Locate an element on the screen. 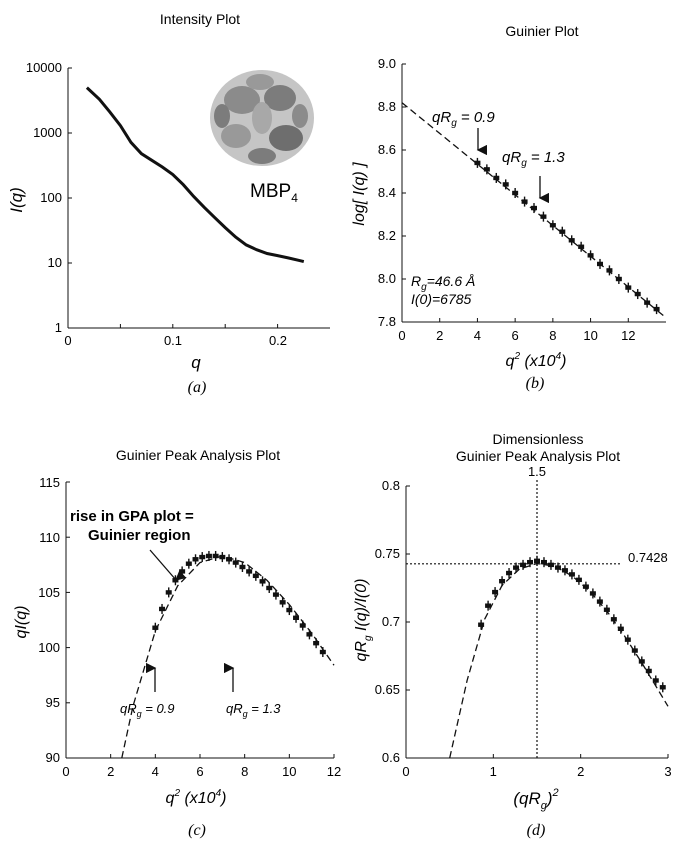  panel-d-title-line2: Guinier Peak Analysis Plot is located at coordinates (538, 456).